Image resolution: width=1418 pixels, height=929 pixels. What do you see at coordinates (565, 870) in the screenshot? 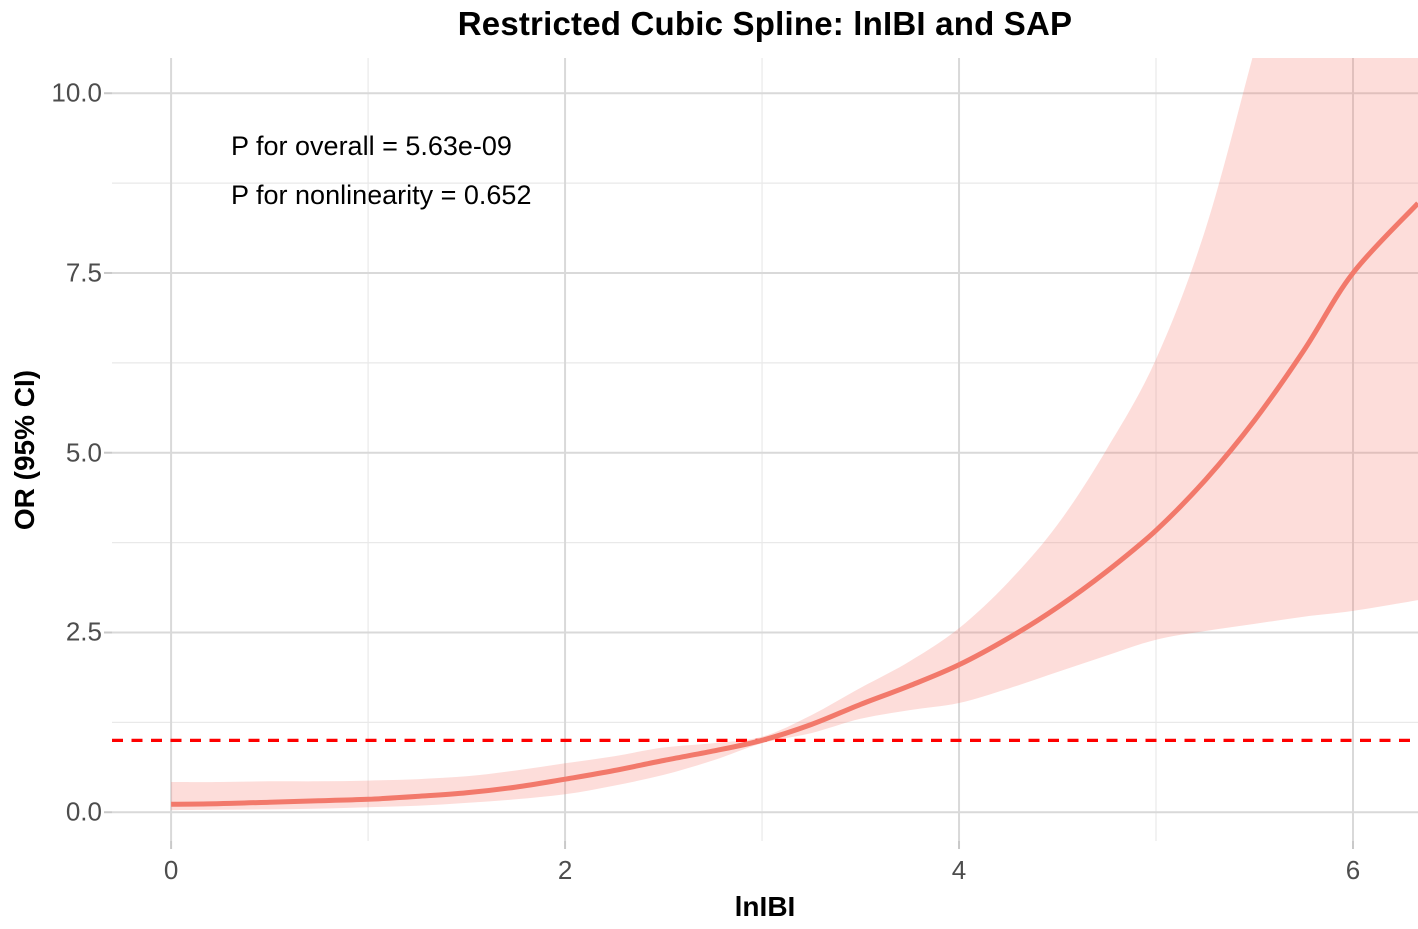
I see `x-tick-label: 2` at bounding box center [565, 870].